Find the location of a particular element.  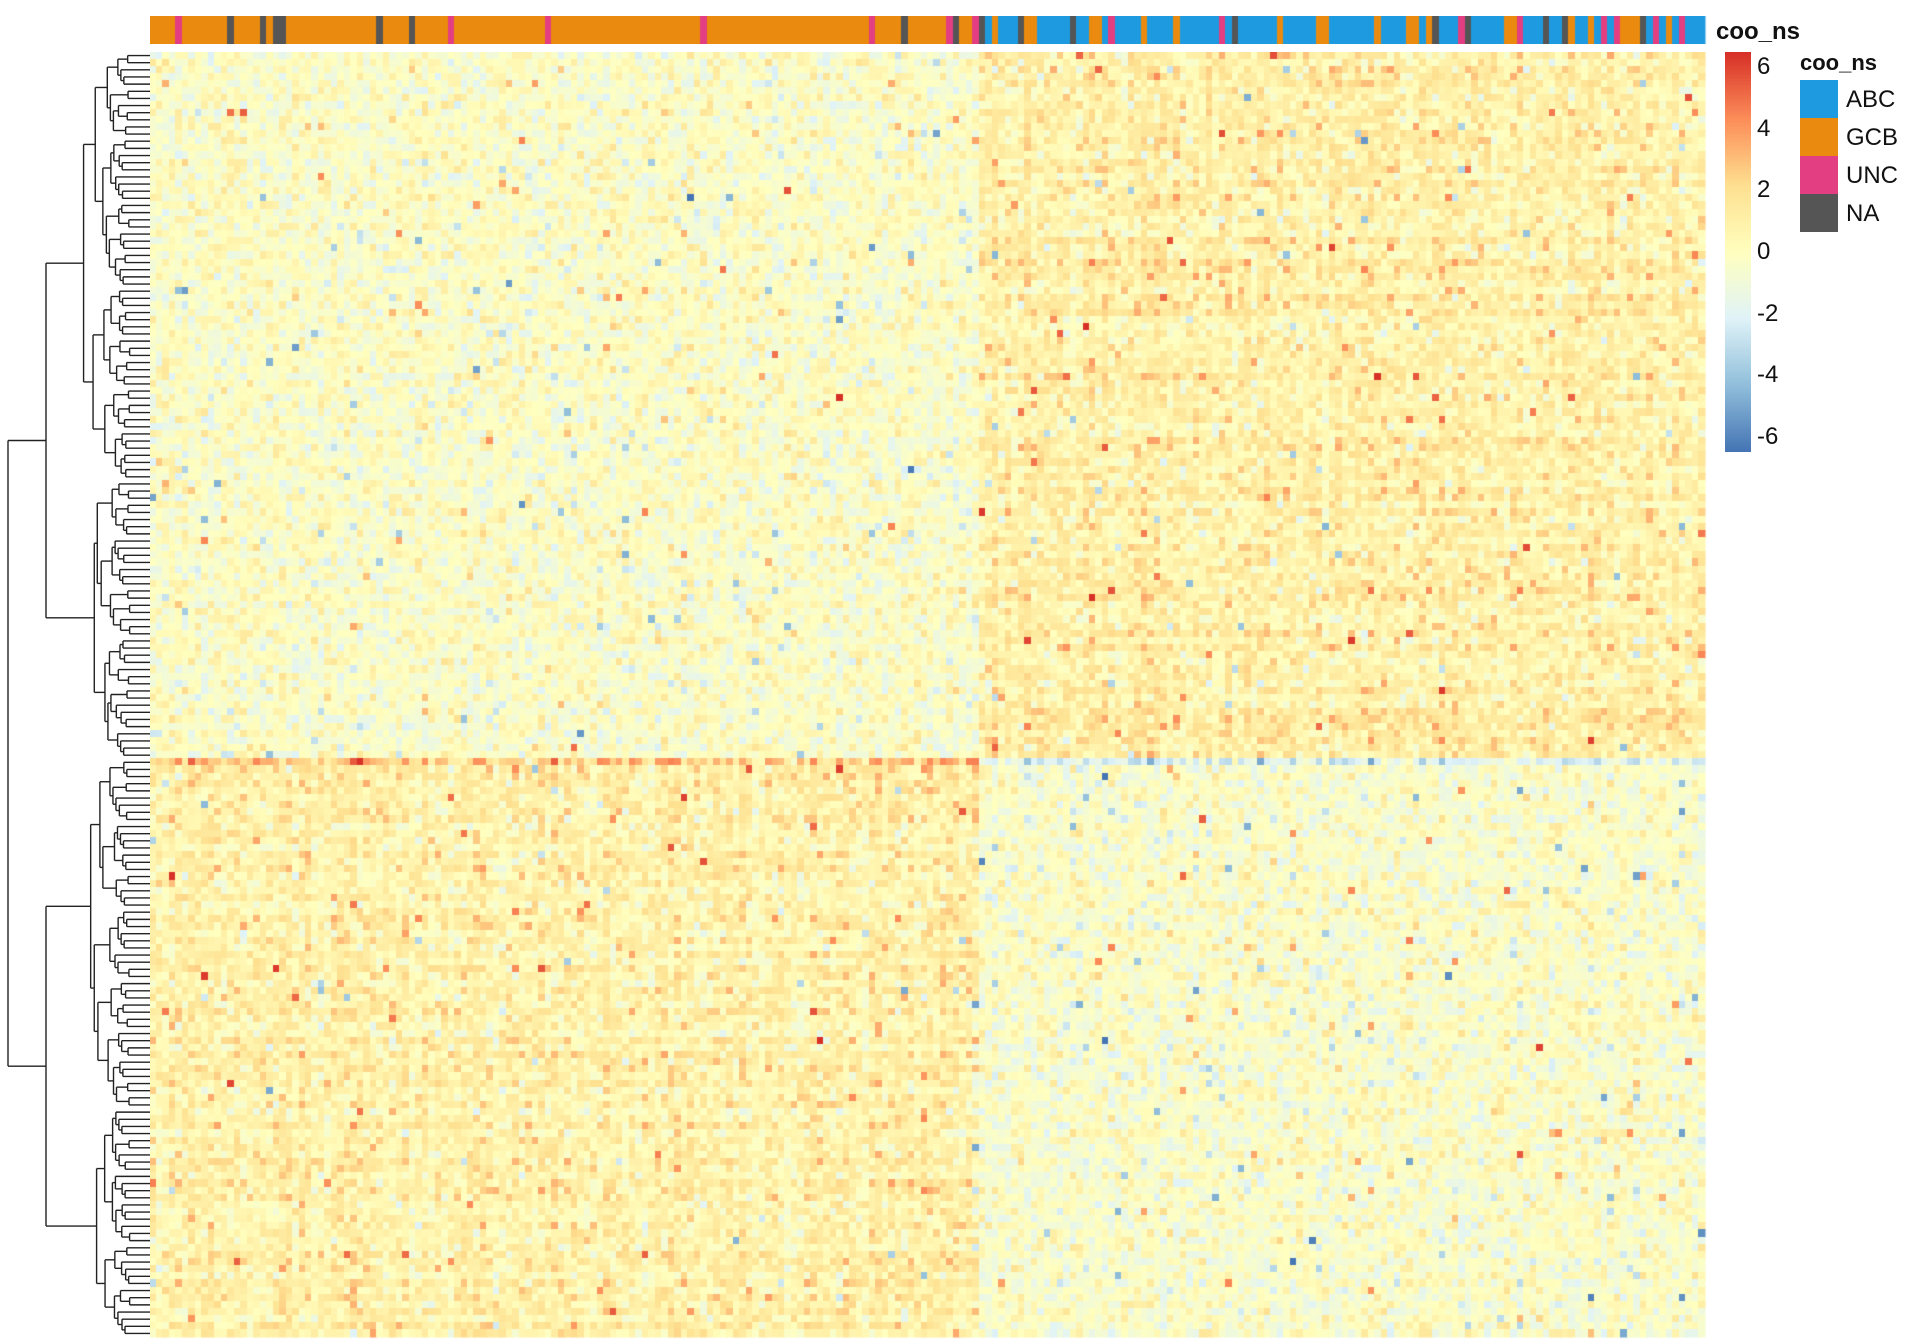

color-scale-tick-label: 6 is located at coordinates (1764, 67).